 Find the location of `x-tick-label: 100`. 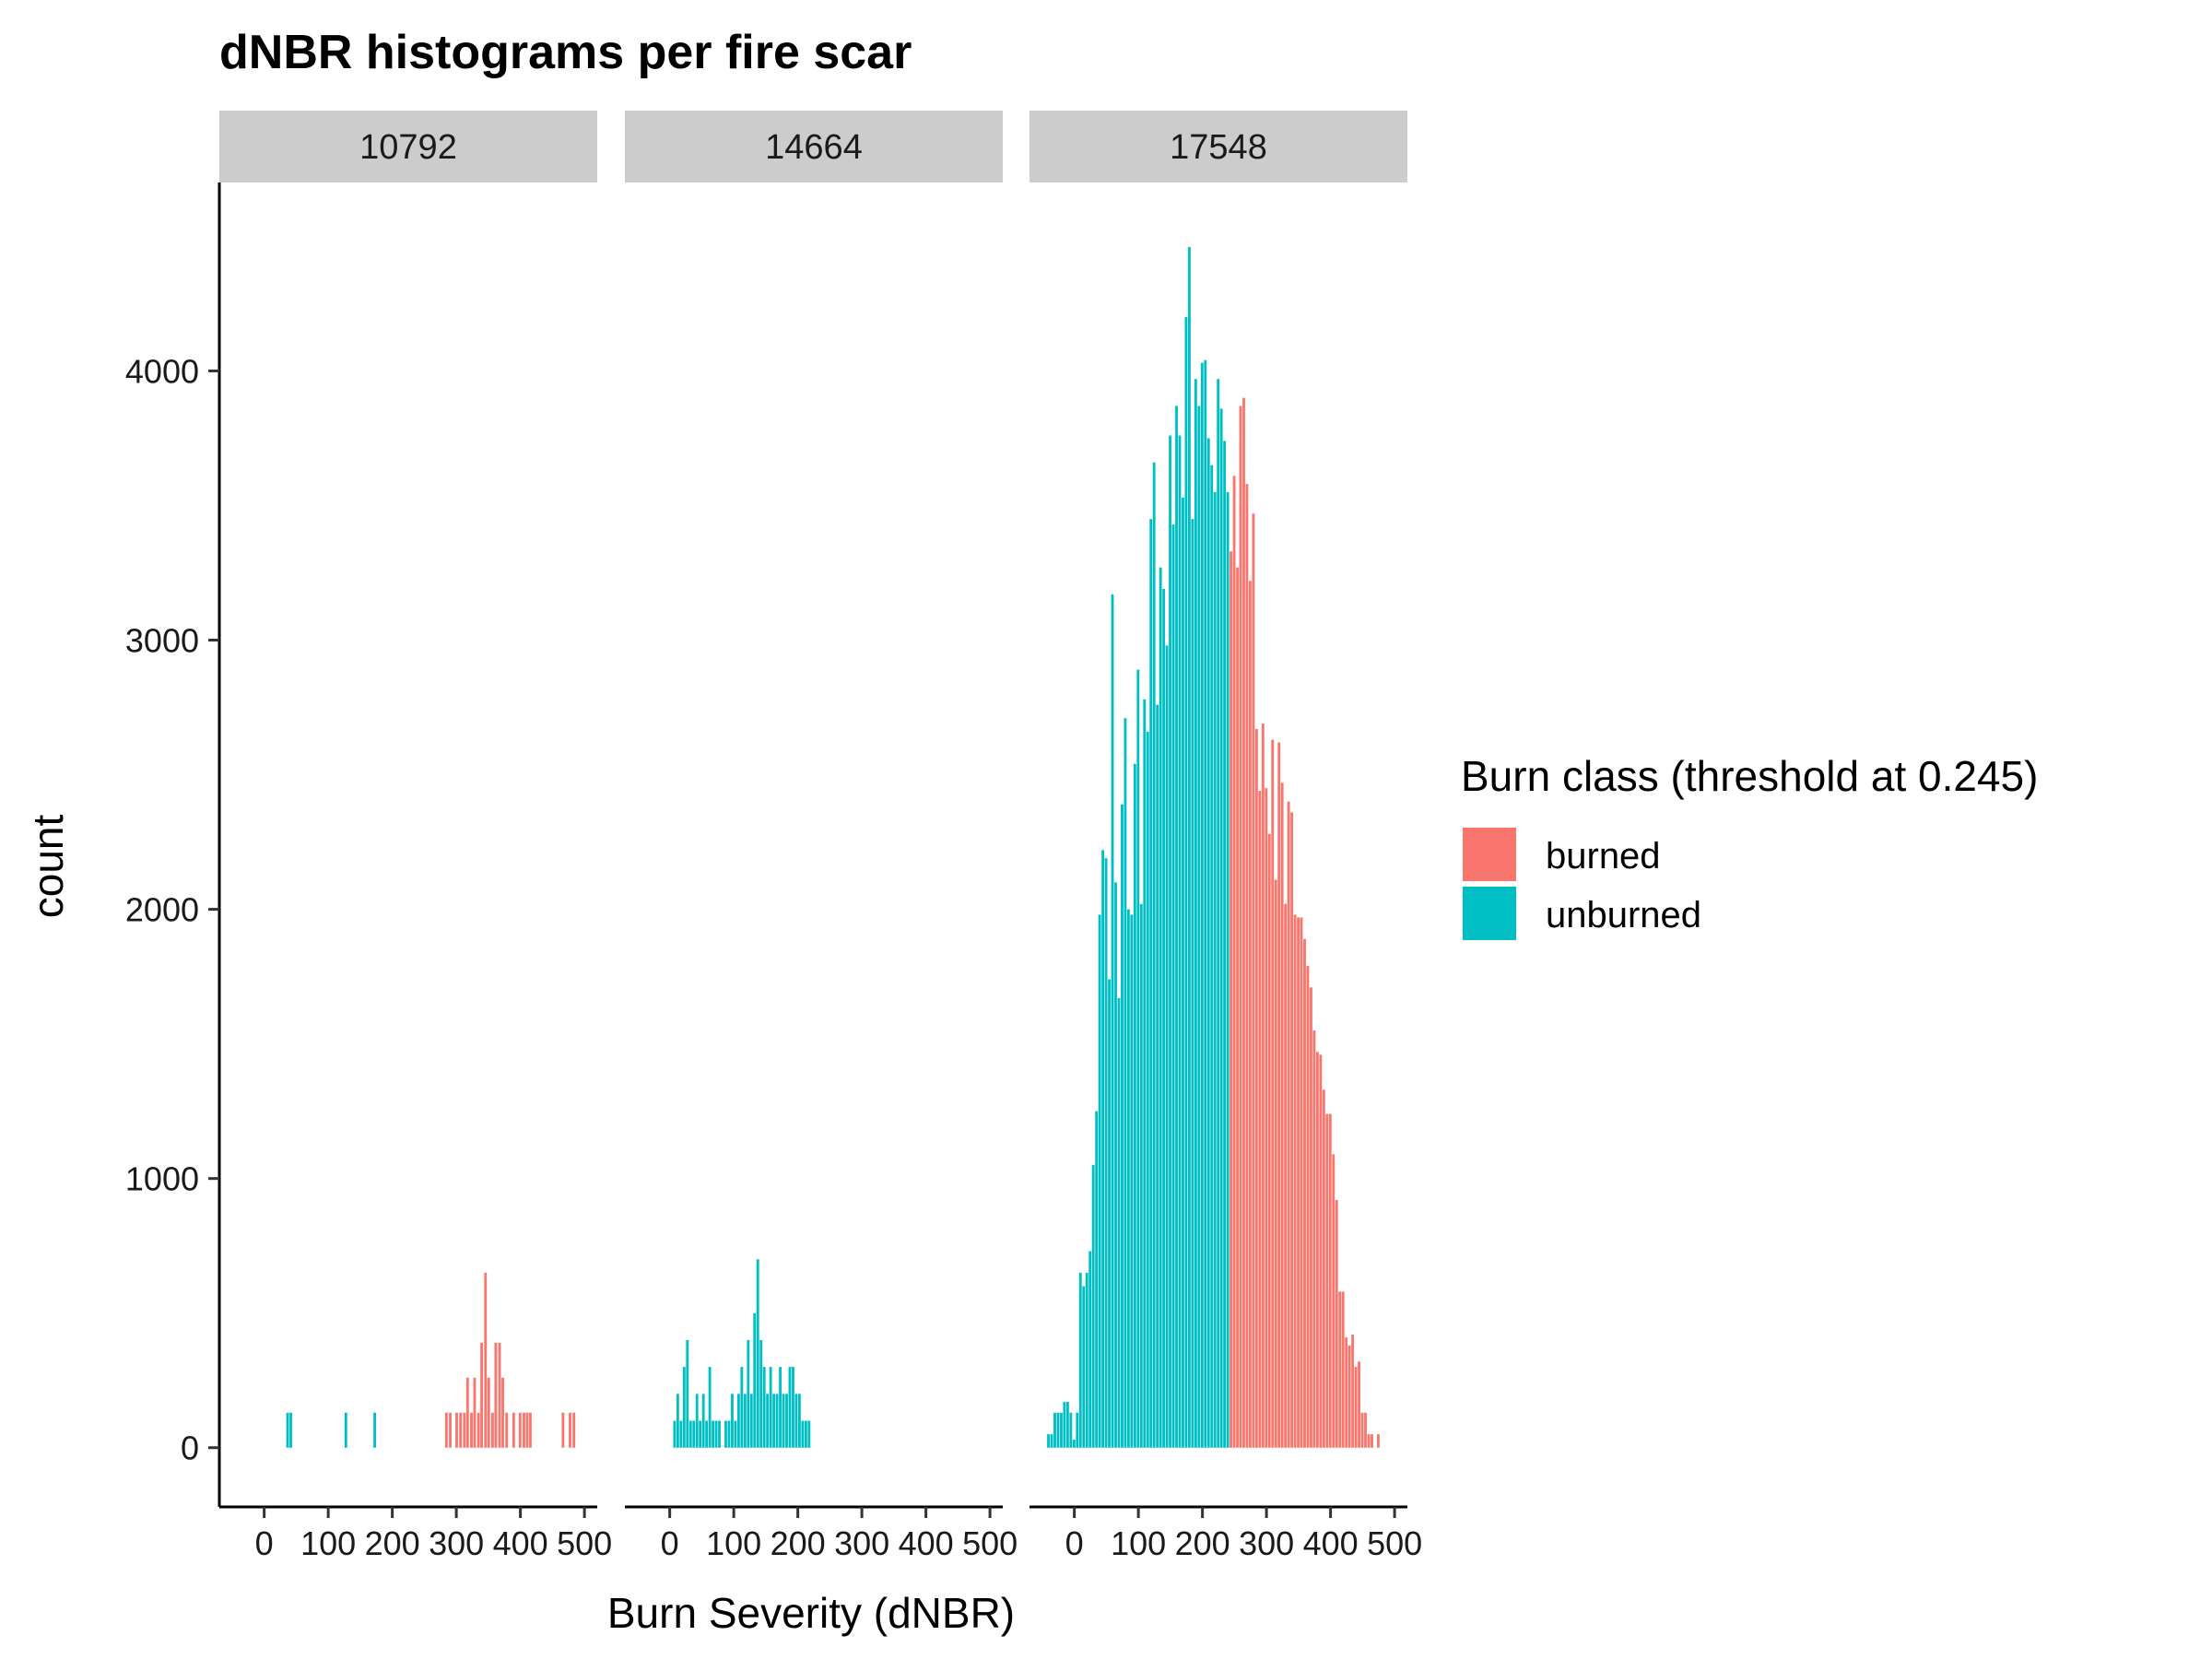

x-tick-label: 100 is located at coordinates (1138, 1543).